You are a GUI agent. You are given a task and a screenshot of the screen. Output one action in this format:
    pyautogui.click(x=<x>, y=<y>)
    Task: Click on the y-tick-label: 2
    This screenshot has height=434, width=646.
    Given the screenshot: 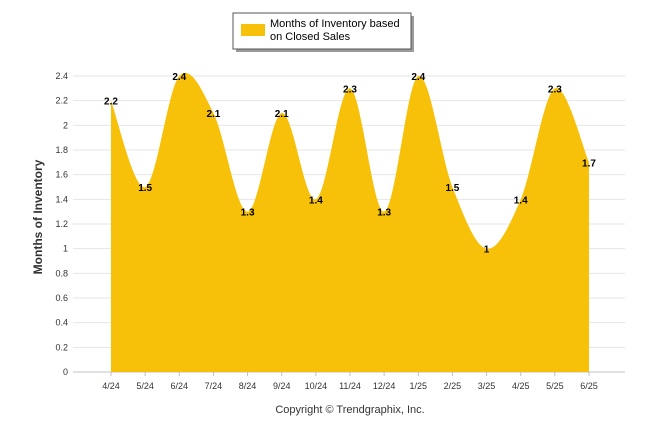 What is the action you would take?
    pyautogui.click(x=65, y=125)
    